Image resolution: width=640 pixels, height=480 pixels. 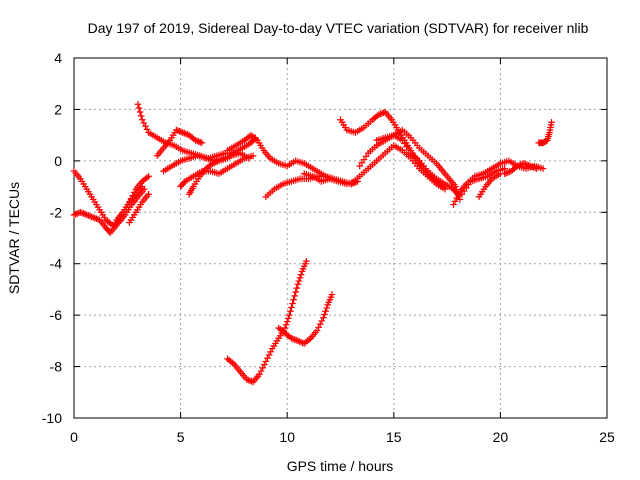 I want to click on series-track-t, so click(x=520, y=169).